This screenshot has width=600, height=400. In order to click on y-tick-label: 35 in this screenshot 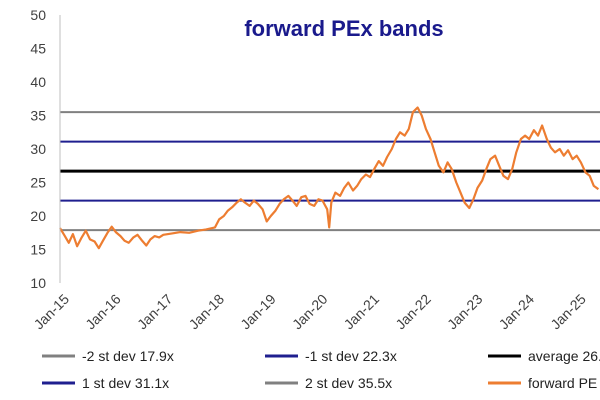, I will do `click(38, 116)`.